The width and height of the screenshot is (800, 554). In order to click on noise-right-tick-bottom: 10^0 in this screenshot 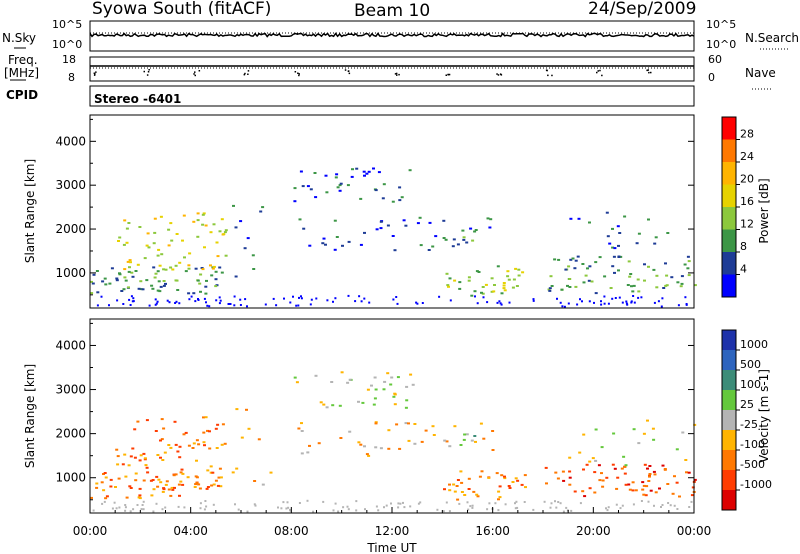, I will do `click(721, 44)`.